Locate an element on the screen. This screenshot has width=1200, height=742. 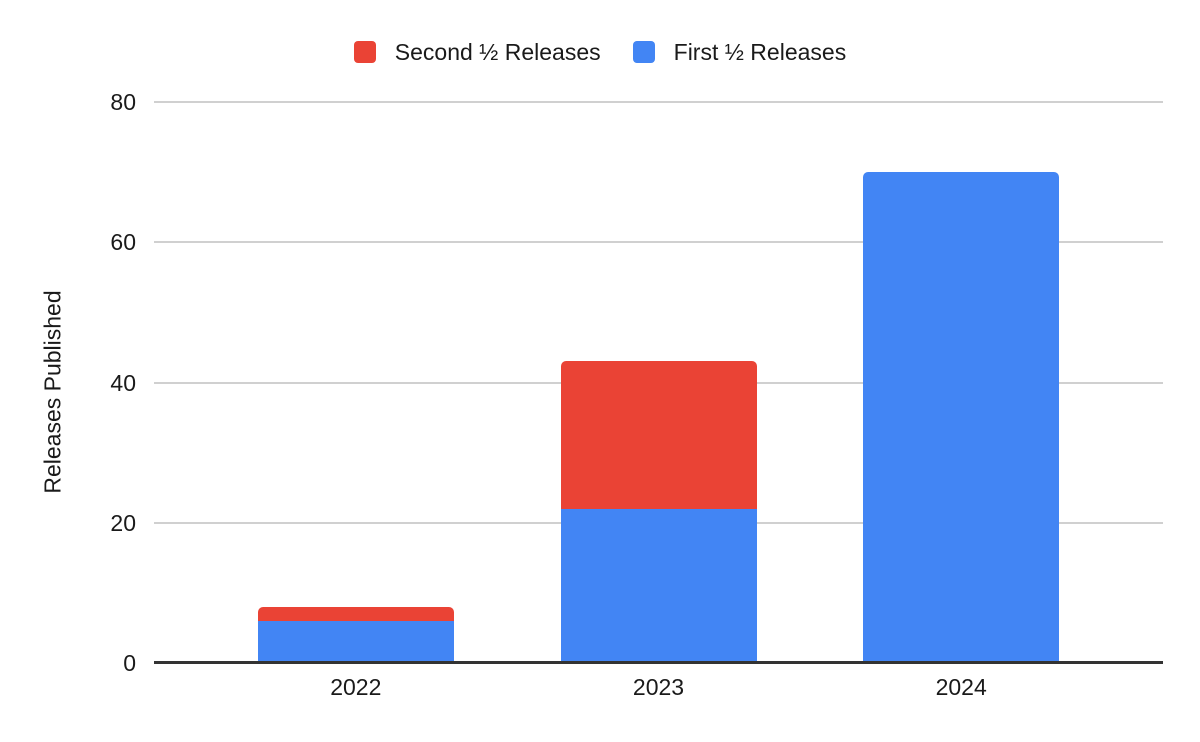
bar-2023-second-half-releases is located at coordinates (658, 435).